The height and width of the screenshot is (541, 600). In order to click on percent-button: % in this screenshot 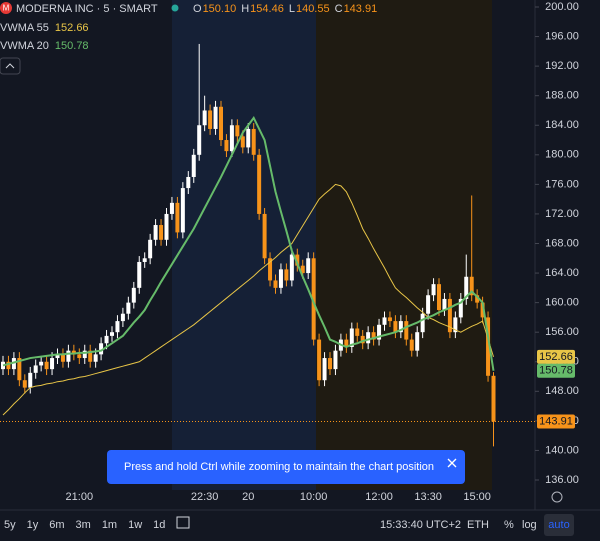, I will do `click(509, 525)`.